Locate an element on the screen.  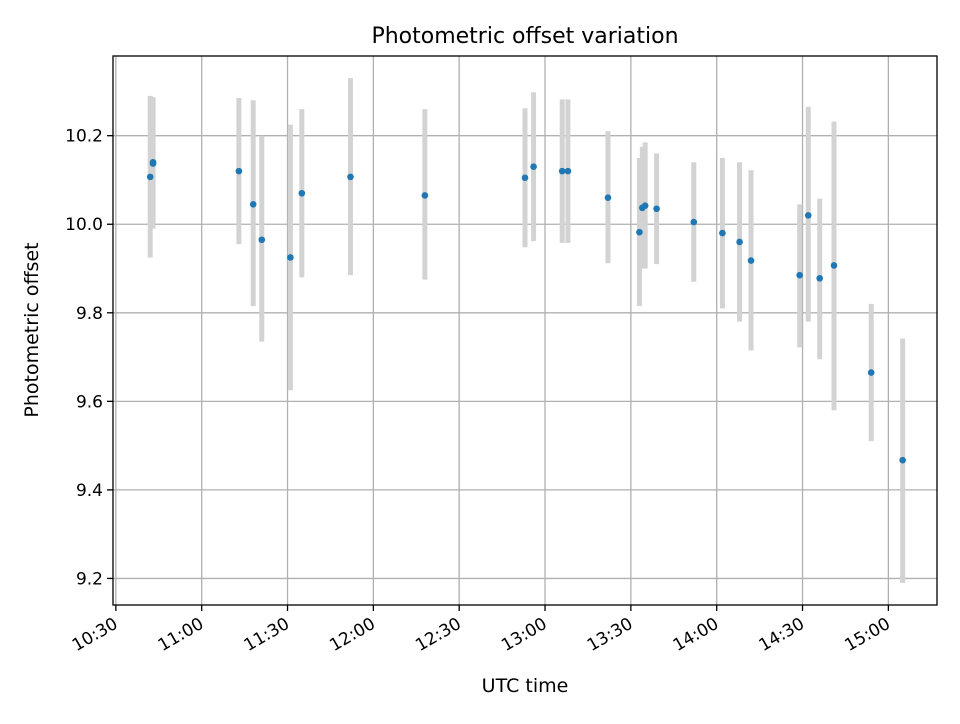
y-tick-label: 10.2 is located at coordinates (84, 137).